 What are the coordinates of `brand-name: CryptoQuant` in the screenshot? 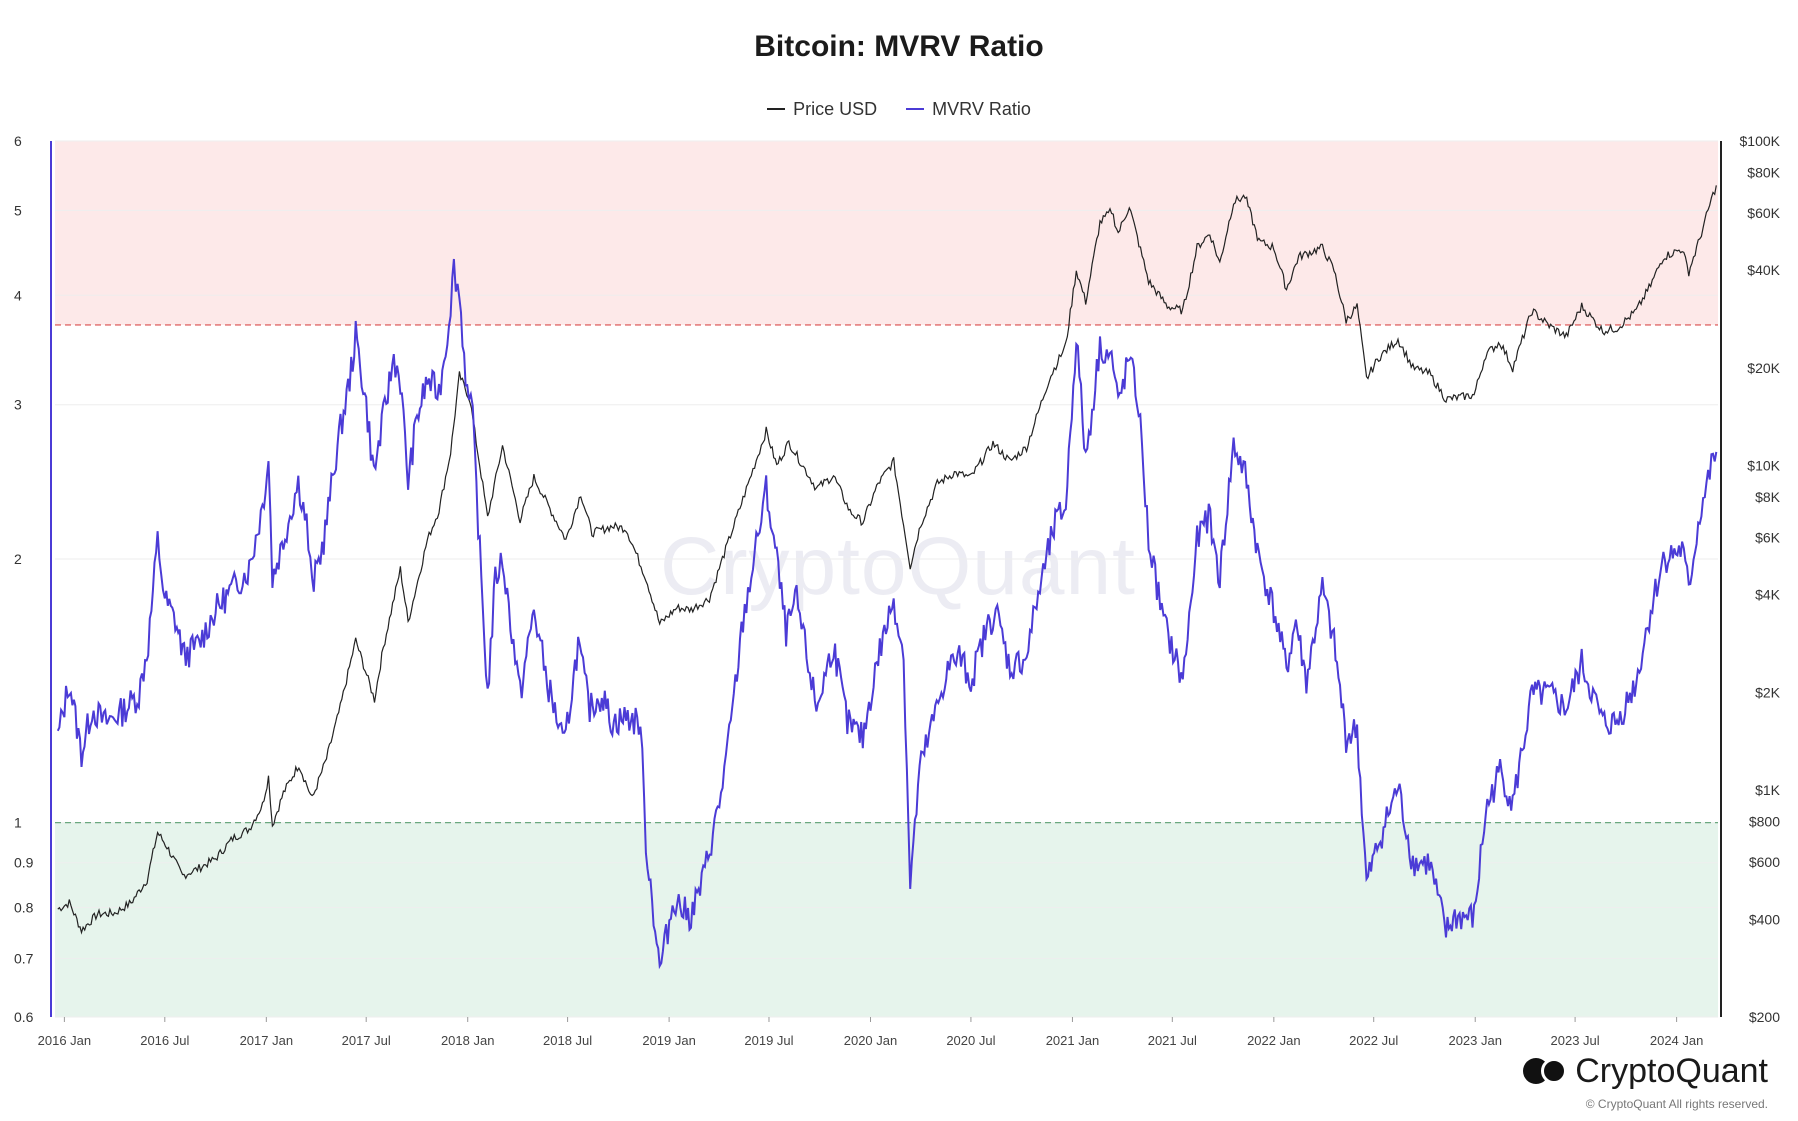 It's located at (1671, 1071).